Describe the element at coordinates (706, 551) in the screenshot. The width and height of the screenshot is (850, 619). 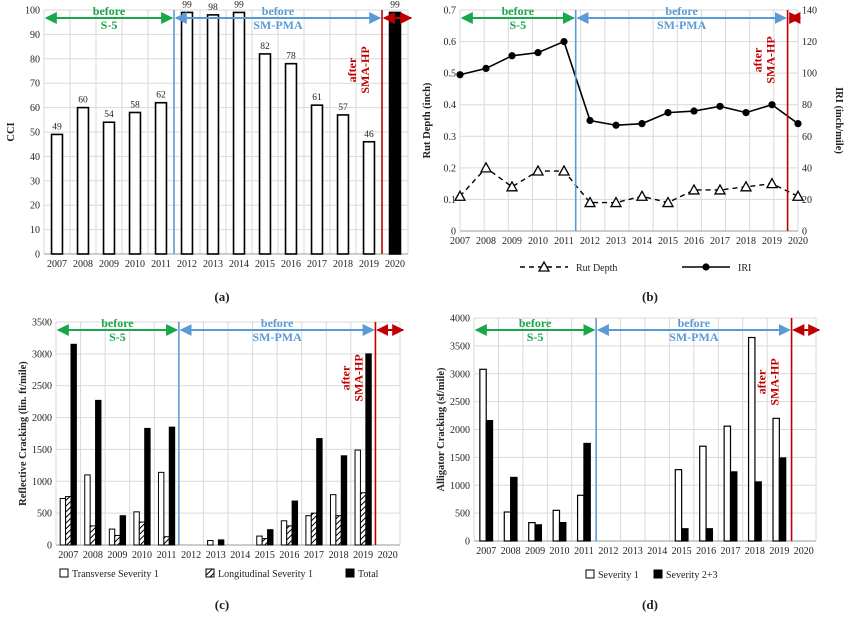
I see `x-tick-label: 2016` at that location.